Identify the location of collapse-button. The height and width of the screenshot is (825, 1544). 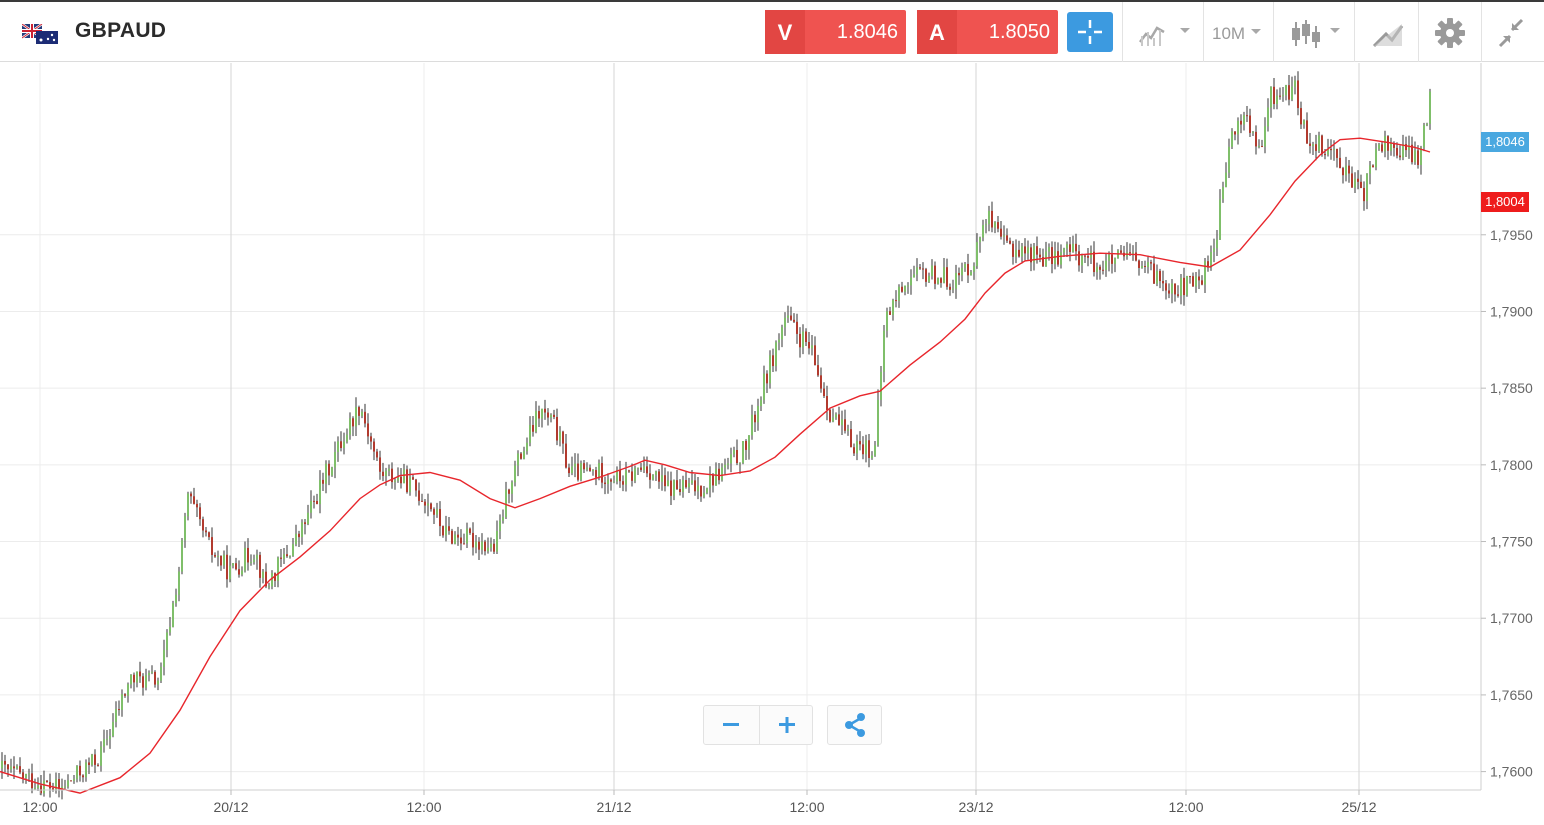
(1514, 33).